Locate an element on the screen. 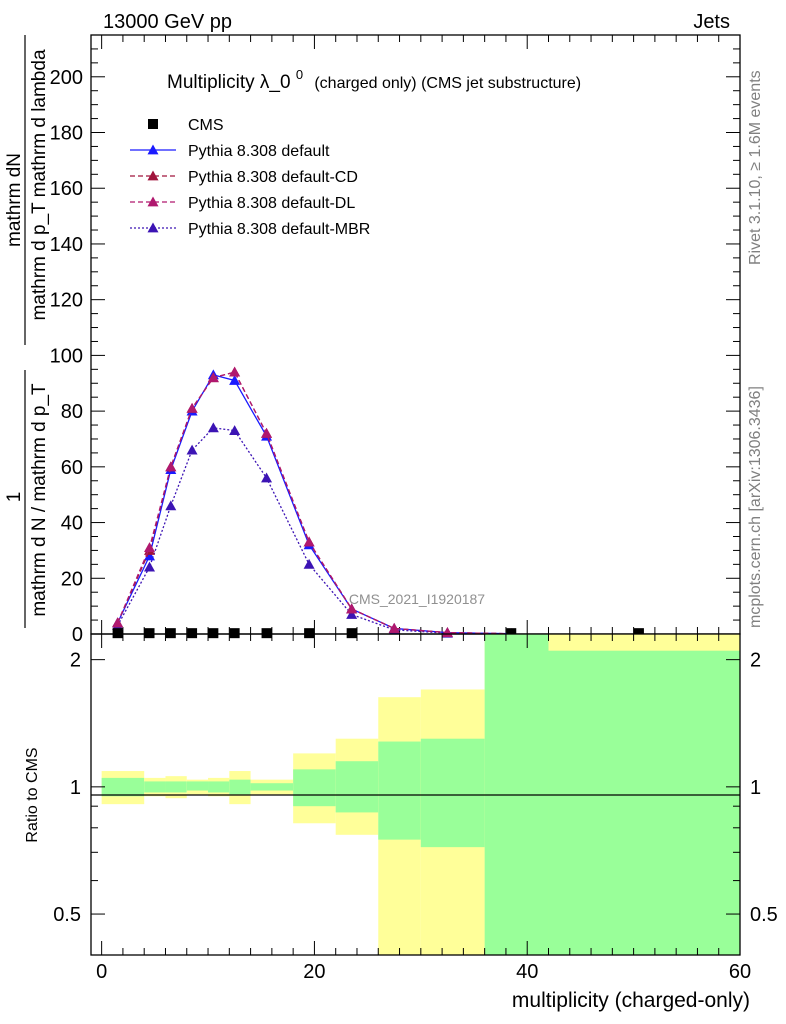  main-y-tick-label: 80 is located at coordinates (72, 412).